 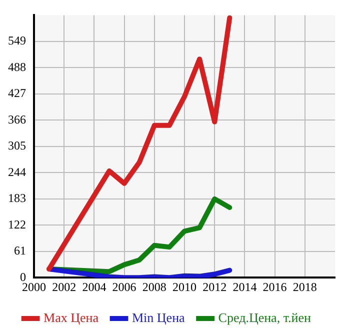 What do you see at coordinates (214, 287) in the screenshot?
I see `x-tick-label: 2012` at bounding box center [214, 287].